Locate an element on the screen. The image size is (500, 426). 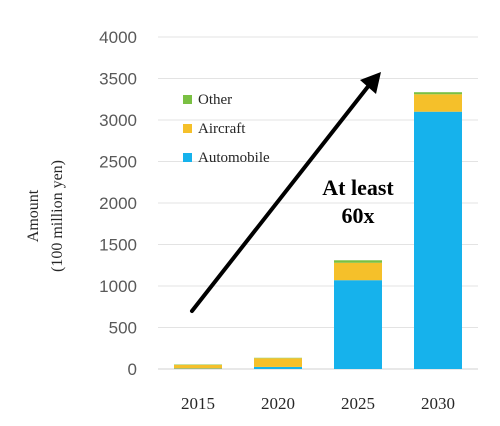
annotation-line2: 60x is located at coordinates (358, 215).